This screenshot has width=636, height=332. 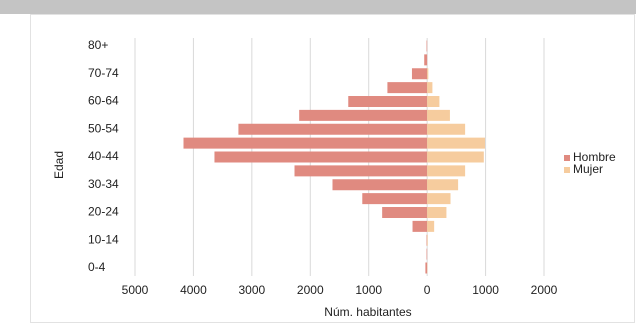 What do you see at coordinates (103, 73) in the screenshot?
I see `y-tick-label: 70-74` at bounding box center [103, 73].